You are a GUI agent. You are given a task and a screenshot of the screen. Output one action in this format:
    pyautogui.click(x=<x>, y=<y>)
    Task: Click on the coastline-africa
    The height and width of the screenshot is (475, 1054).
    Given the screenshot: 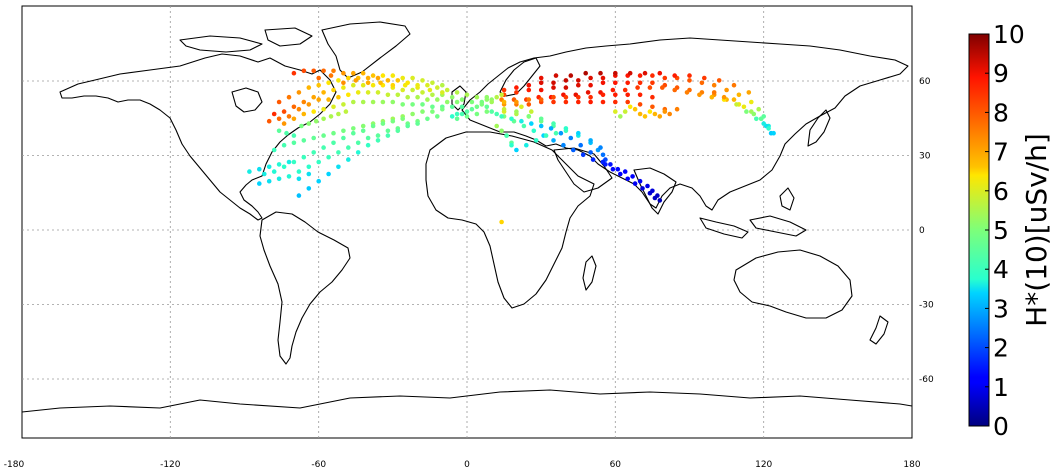 What is the action you would take?
    pyautogui.click(x=510, y=220)
    